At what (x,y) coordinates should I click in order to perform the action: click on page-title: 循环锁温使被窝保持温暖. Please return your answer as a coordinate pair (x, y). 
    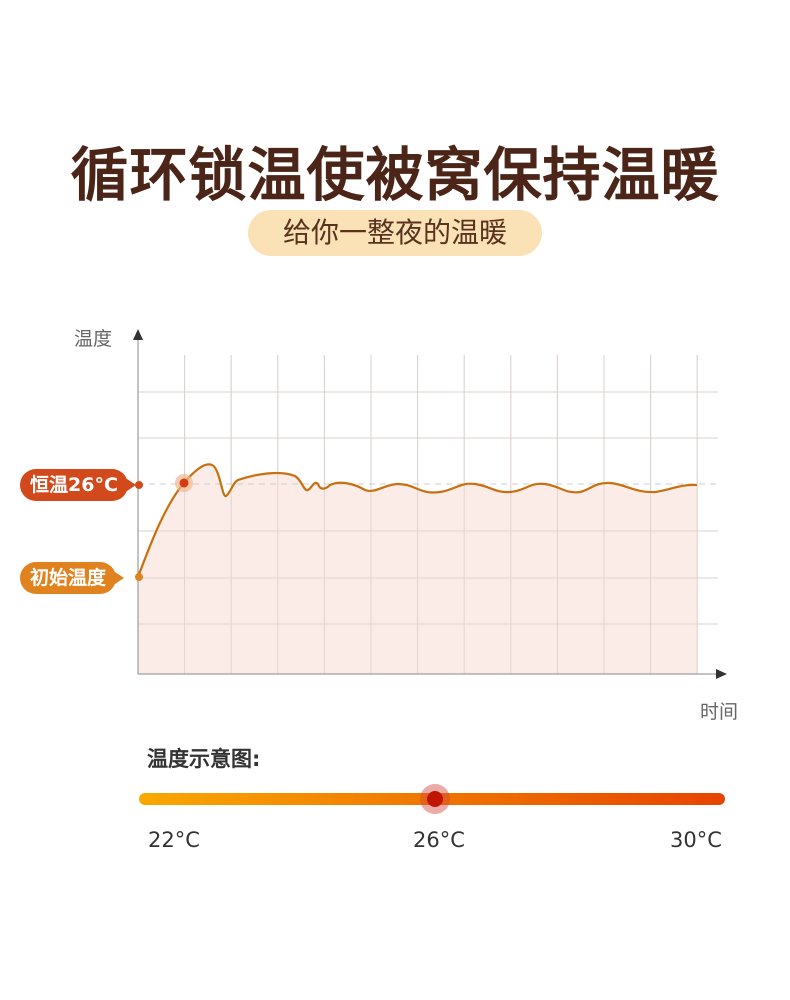
    Looking at the image, I should click on (395, 175).